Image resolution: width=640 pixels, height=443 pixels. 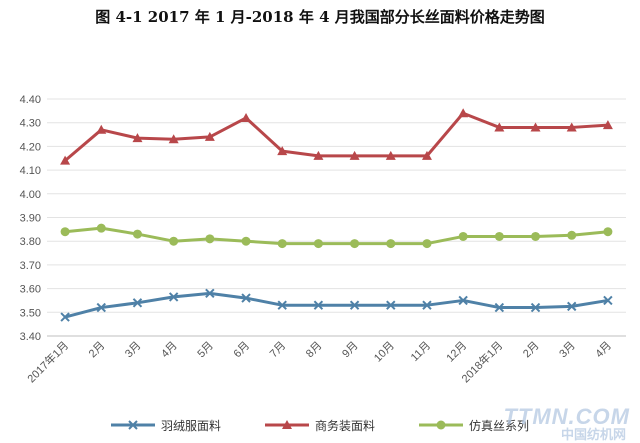 I want to click on y-tick-label: 3.80, so click(x=30, y=242).